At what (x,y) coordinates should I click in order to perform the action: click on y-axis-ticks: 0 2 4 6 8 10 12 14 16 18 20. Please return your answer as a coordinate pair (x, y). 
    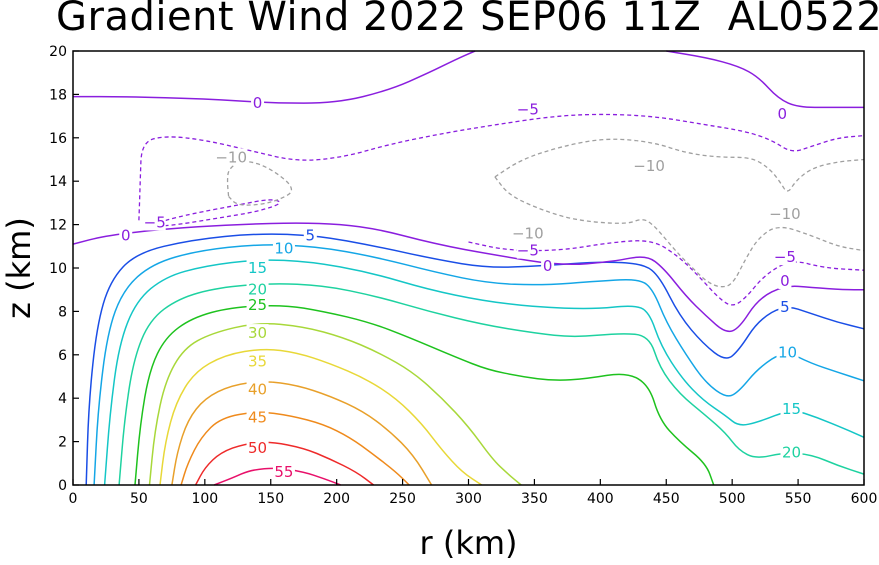
    Looking at the image, I should click on (64, 269).